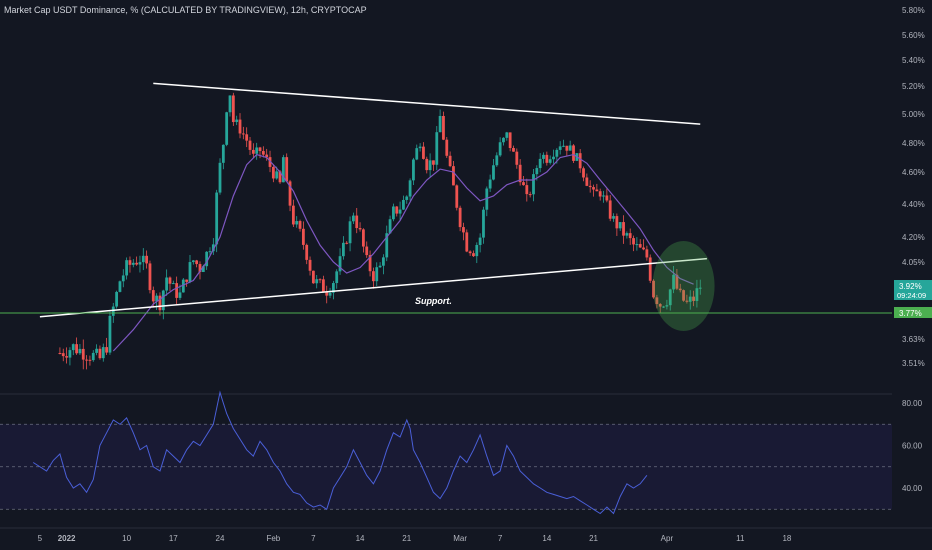 The image size is (932, 550). I want to click on price-tick-1: 5.60%, so click(913, 35).